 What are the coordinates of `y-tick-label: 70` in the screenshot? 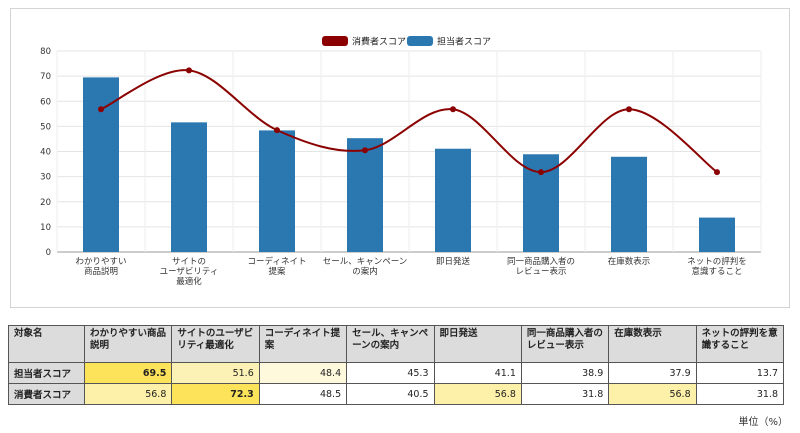 It's located at (45, 77).